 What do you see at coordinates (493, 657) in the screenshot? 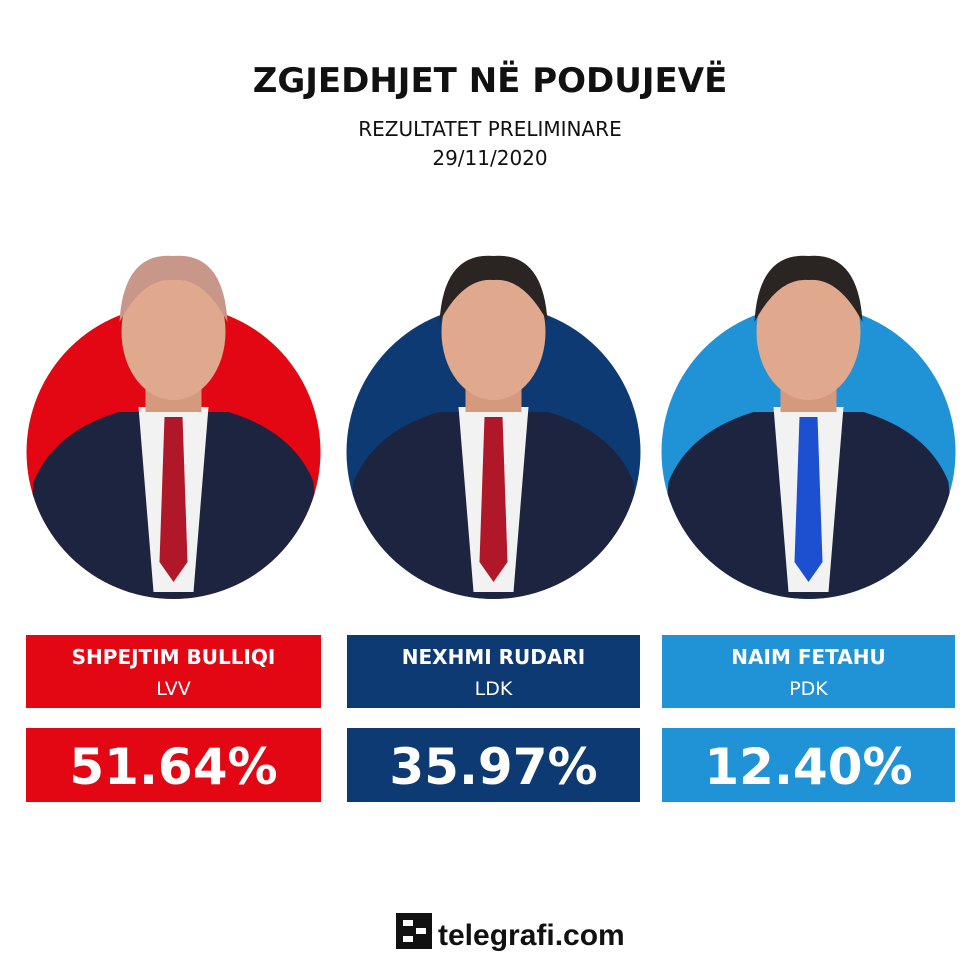
I see `candidate-name: NEXHMI RUDARI` at bounding box center [493, 657].